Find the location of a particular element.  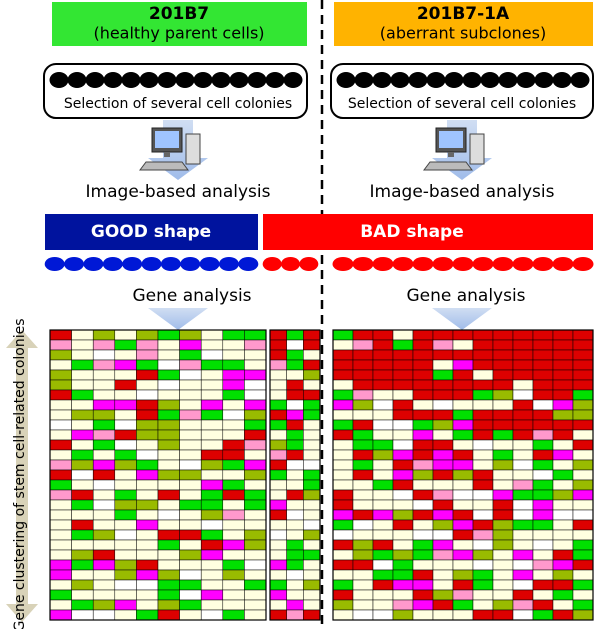

good-bar is located at coordinates (151, 232).